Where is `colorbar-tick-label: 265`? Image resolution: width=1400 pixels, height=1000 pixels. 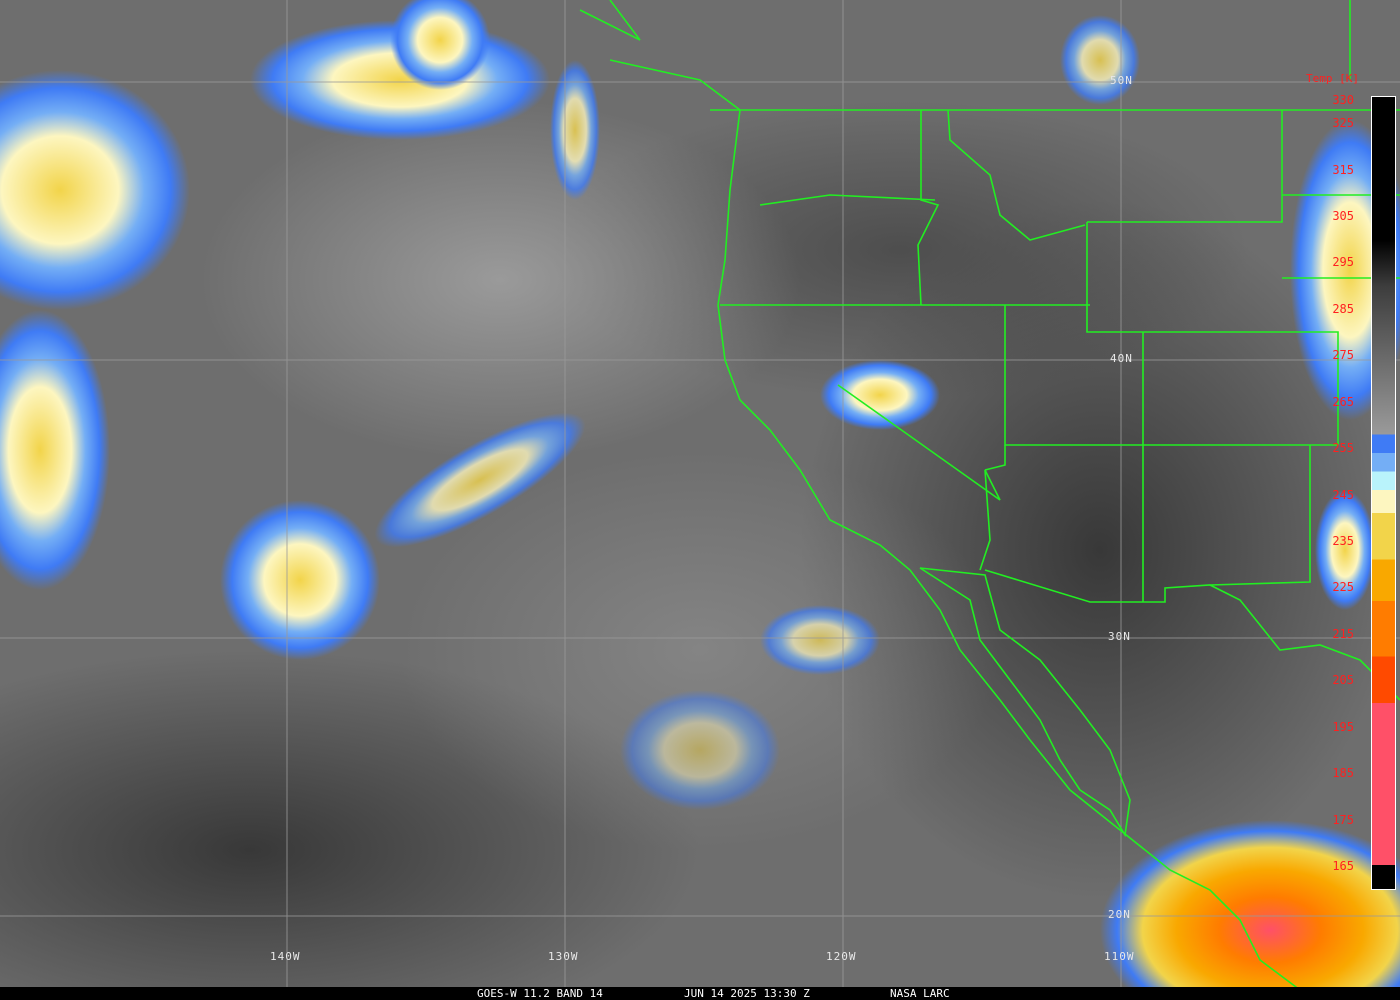 colorbar-tick-label: 265 is located at coordinates (1343, 401).